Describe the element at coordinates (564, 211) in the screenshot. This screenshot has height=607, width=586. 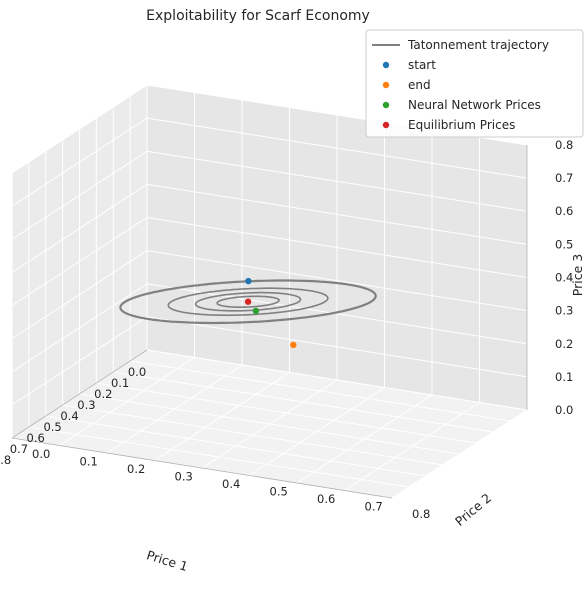
I see `z-tick-label: 0.6` at that location.